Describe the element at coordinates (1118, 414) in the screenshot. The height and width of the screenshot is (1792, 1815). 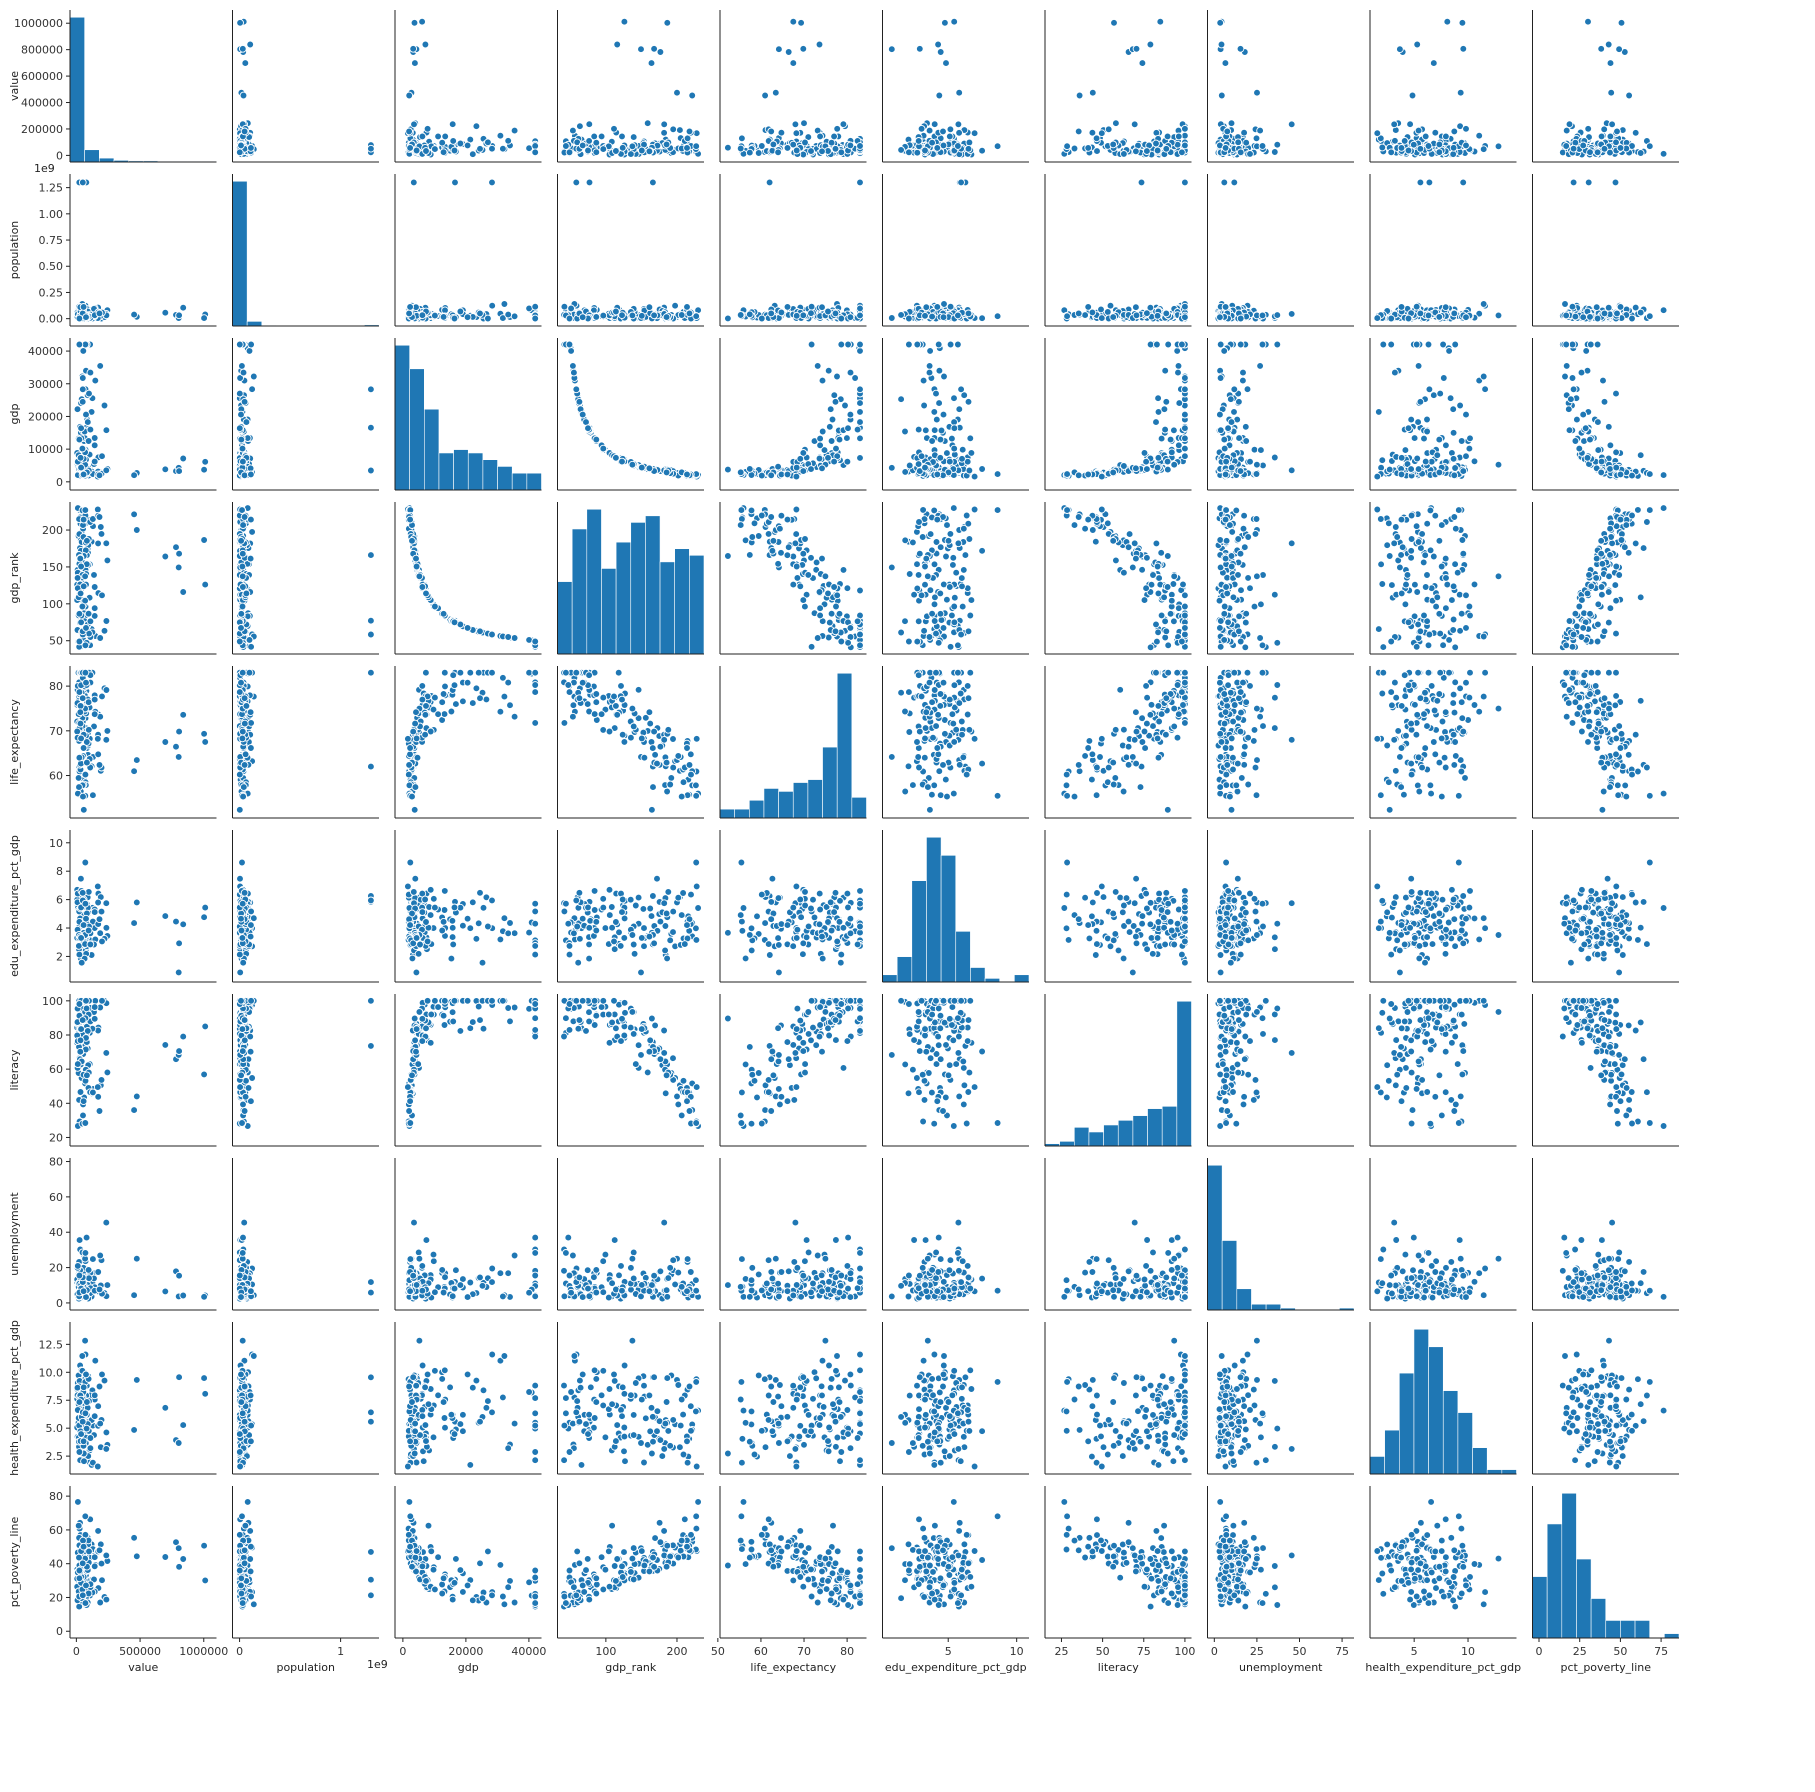
I see `panel-gdp-vs-literacy` at that location.